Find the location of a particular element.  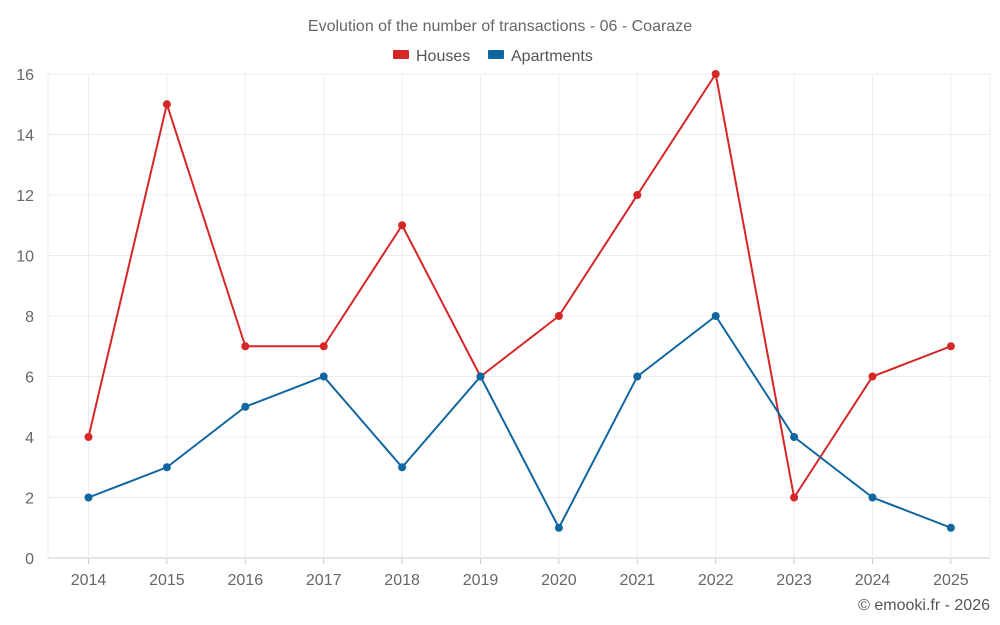

x-tick-label: 2023 is located at coordinates (794, 580).